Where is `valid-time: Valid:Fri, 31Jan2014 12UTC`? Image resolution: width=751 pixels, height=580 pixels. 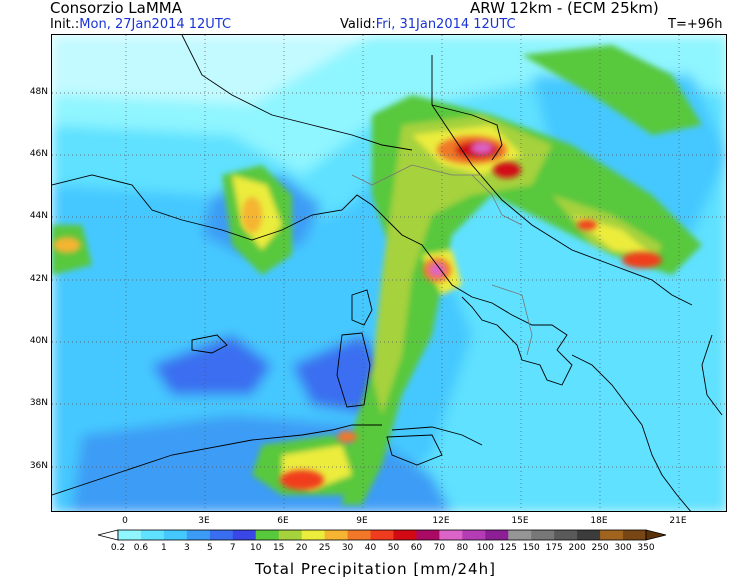 valid-time: Valid:Fri, 31Jan2014 12UTC is located at coordinates (428, 25).